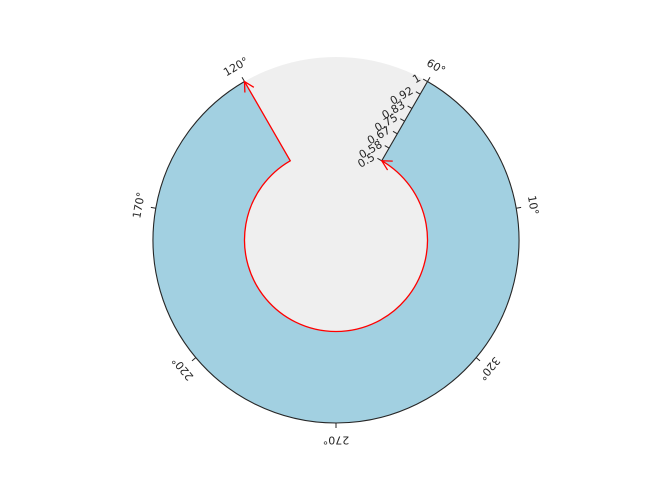 The height and width of the screenshot is (480, 672). I want to click on arrow-head-start, so click(386, 165).